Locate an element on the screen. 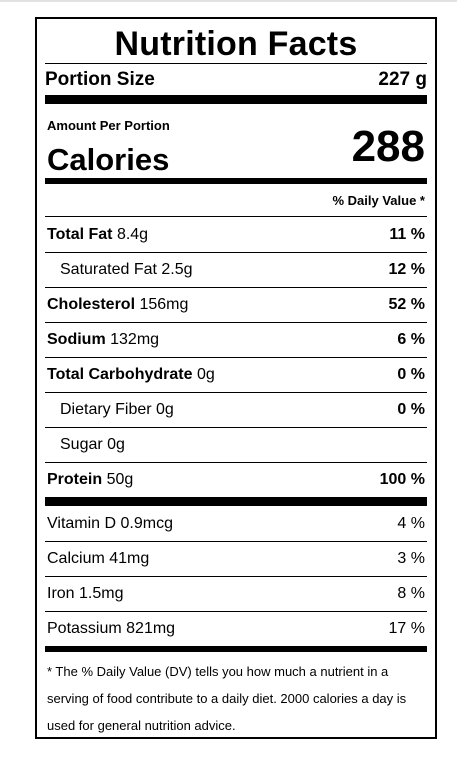 Image resolution: width=457 pixels, height=765 pixels. nutrient-name: Total Carbohydrate 0g is located at coordinates (131, 374).